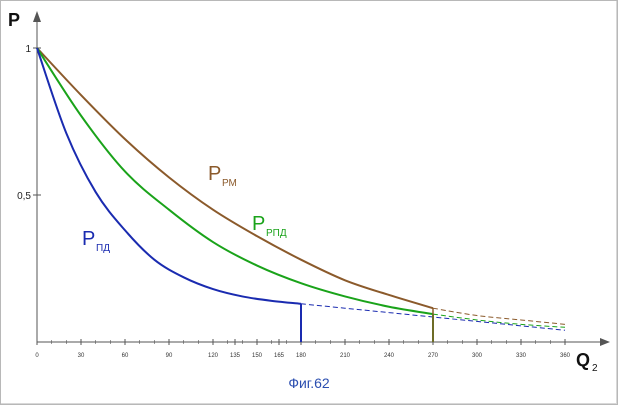 The height and width of the screenshot is (405, 618). What do you see at coordinates (477, 356) in the screenshot?
I see `x-tick-label: 300` at bounding box center [477, 356].